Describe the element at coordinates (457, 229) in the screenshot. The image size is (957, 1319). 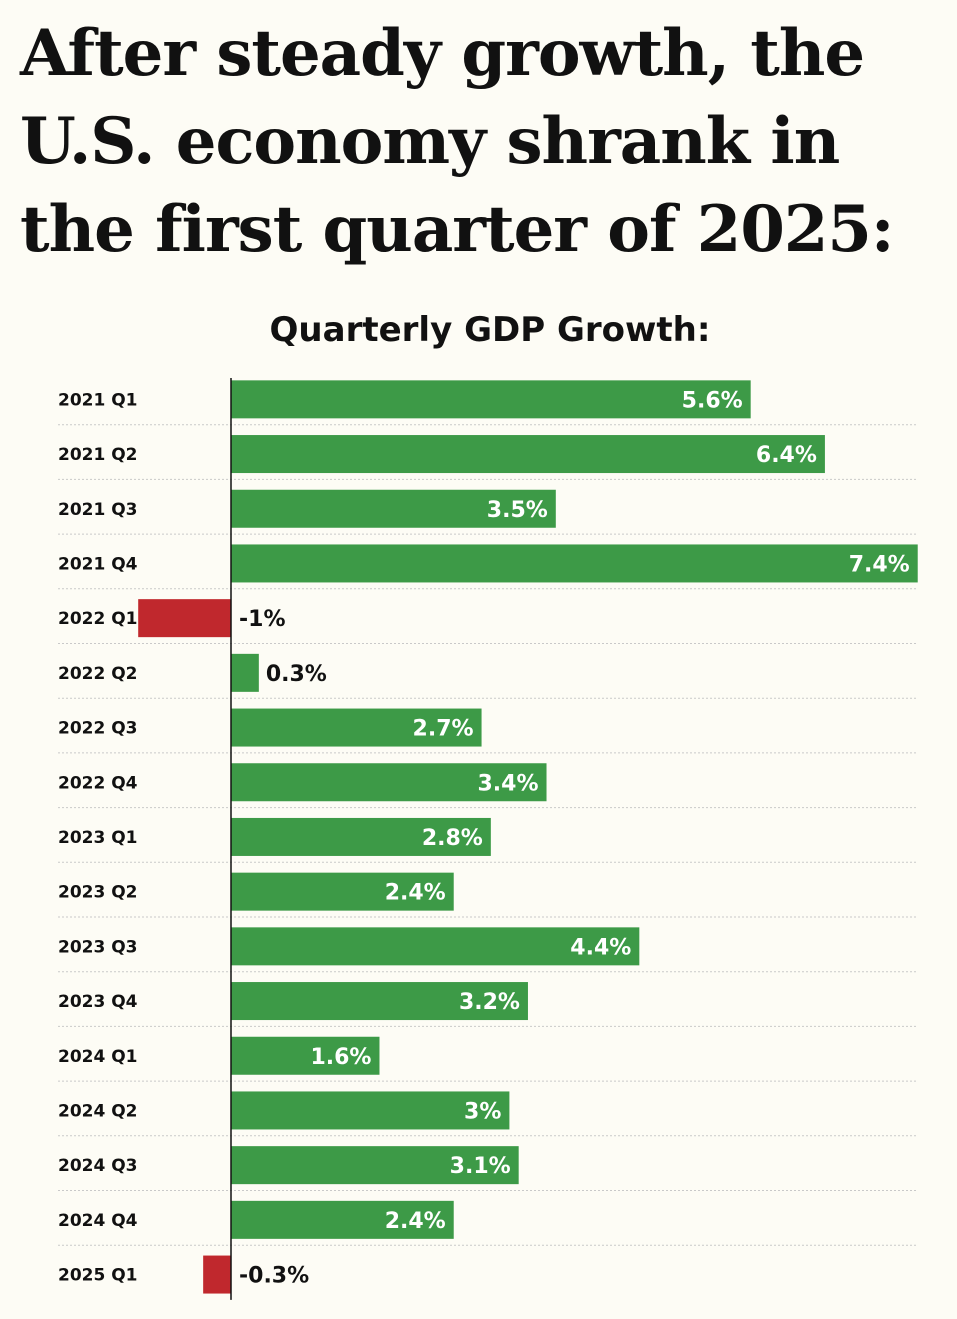
I see `headline-line-3: the first quarter of 2025:` at that location.